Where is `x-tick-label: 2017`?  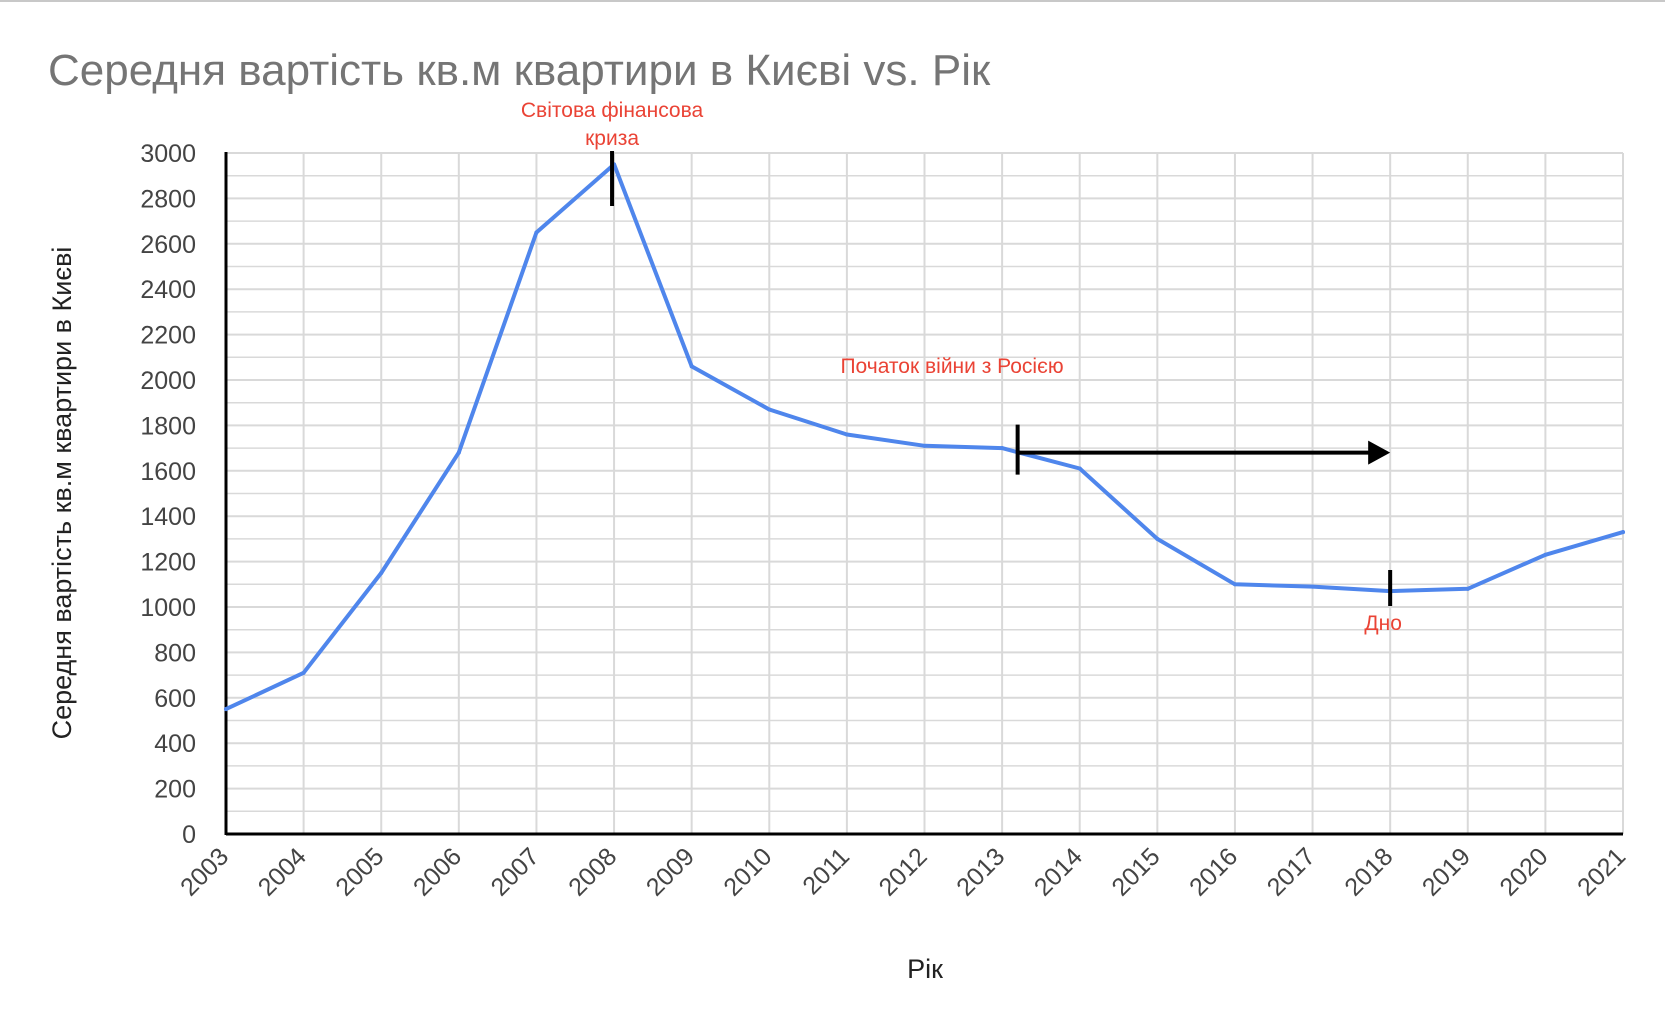 x-tick-label: 2017 is located at coordinates (1291, 871).